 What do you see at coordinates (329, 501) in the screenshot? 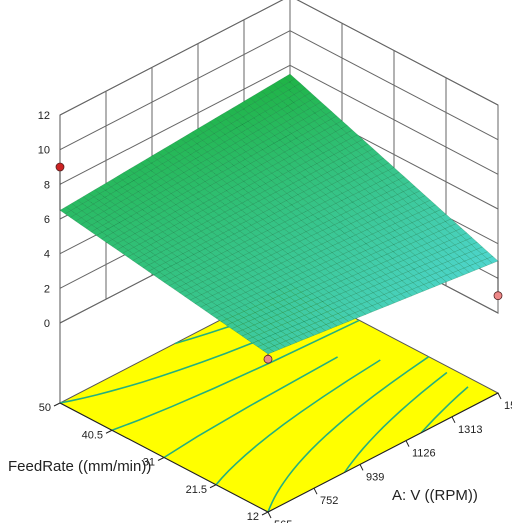
I see `x-tick-label: 752` at bounding box center [329, 501].